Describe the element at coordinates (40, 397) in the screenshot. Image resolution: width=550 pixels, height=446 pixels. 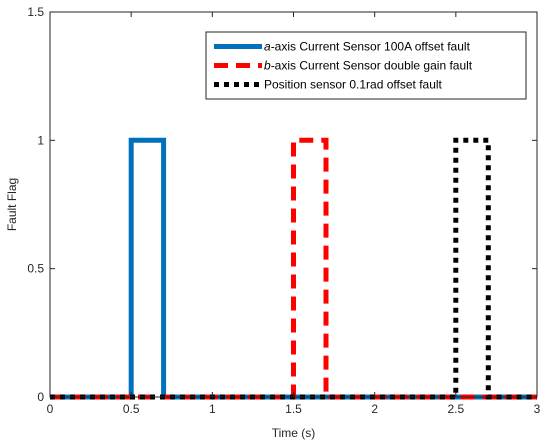
I see `y-tick-label: 0` at that location.